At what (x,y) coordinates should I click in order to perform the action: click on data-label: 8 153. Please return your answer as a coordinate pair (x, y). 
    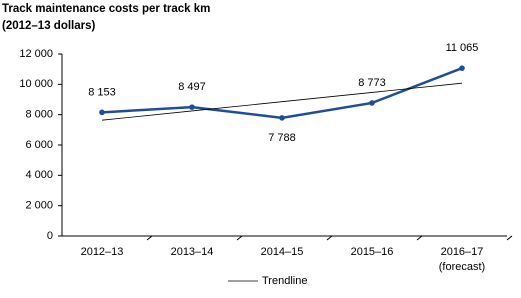
    Looking at the image, I should click on (102, 92).